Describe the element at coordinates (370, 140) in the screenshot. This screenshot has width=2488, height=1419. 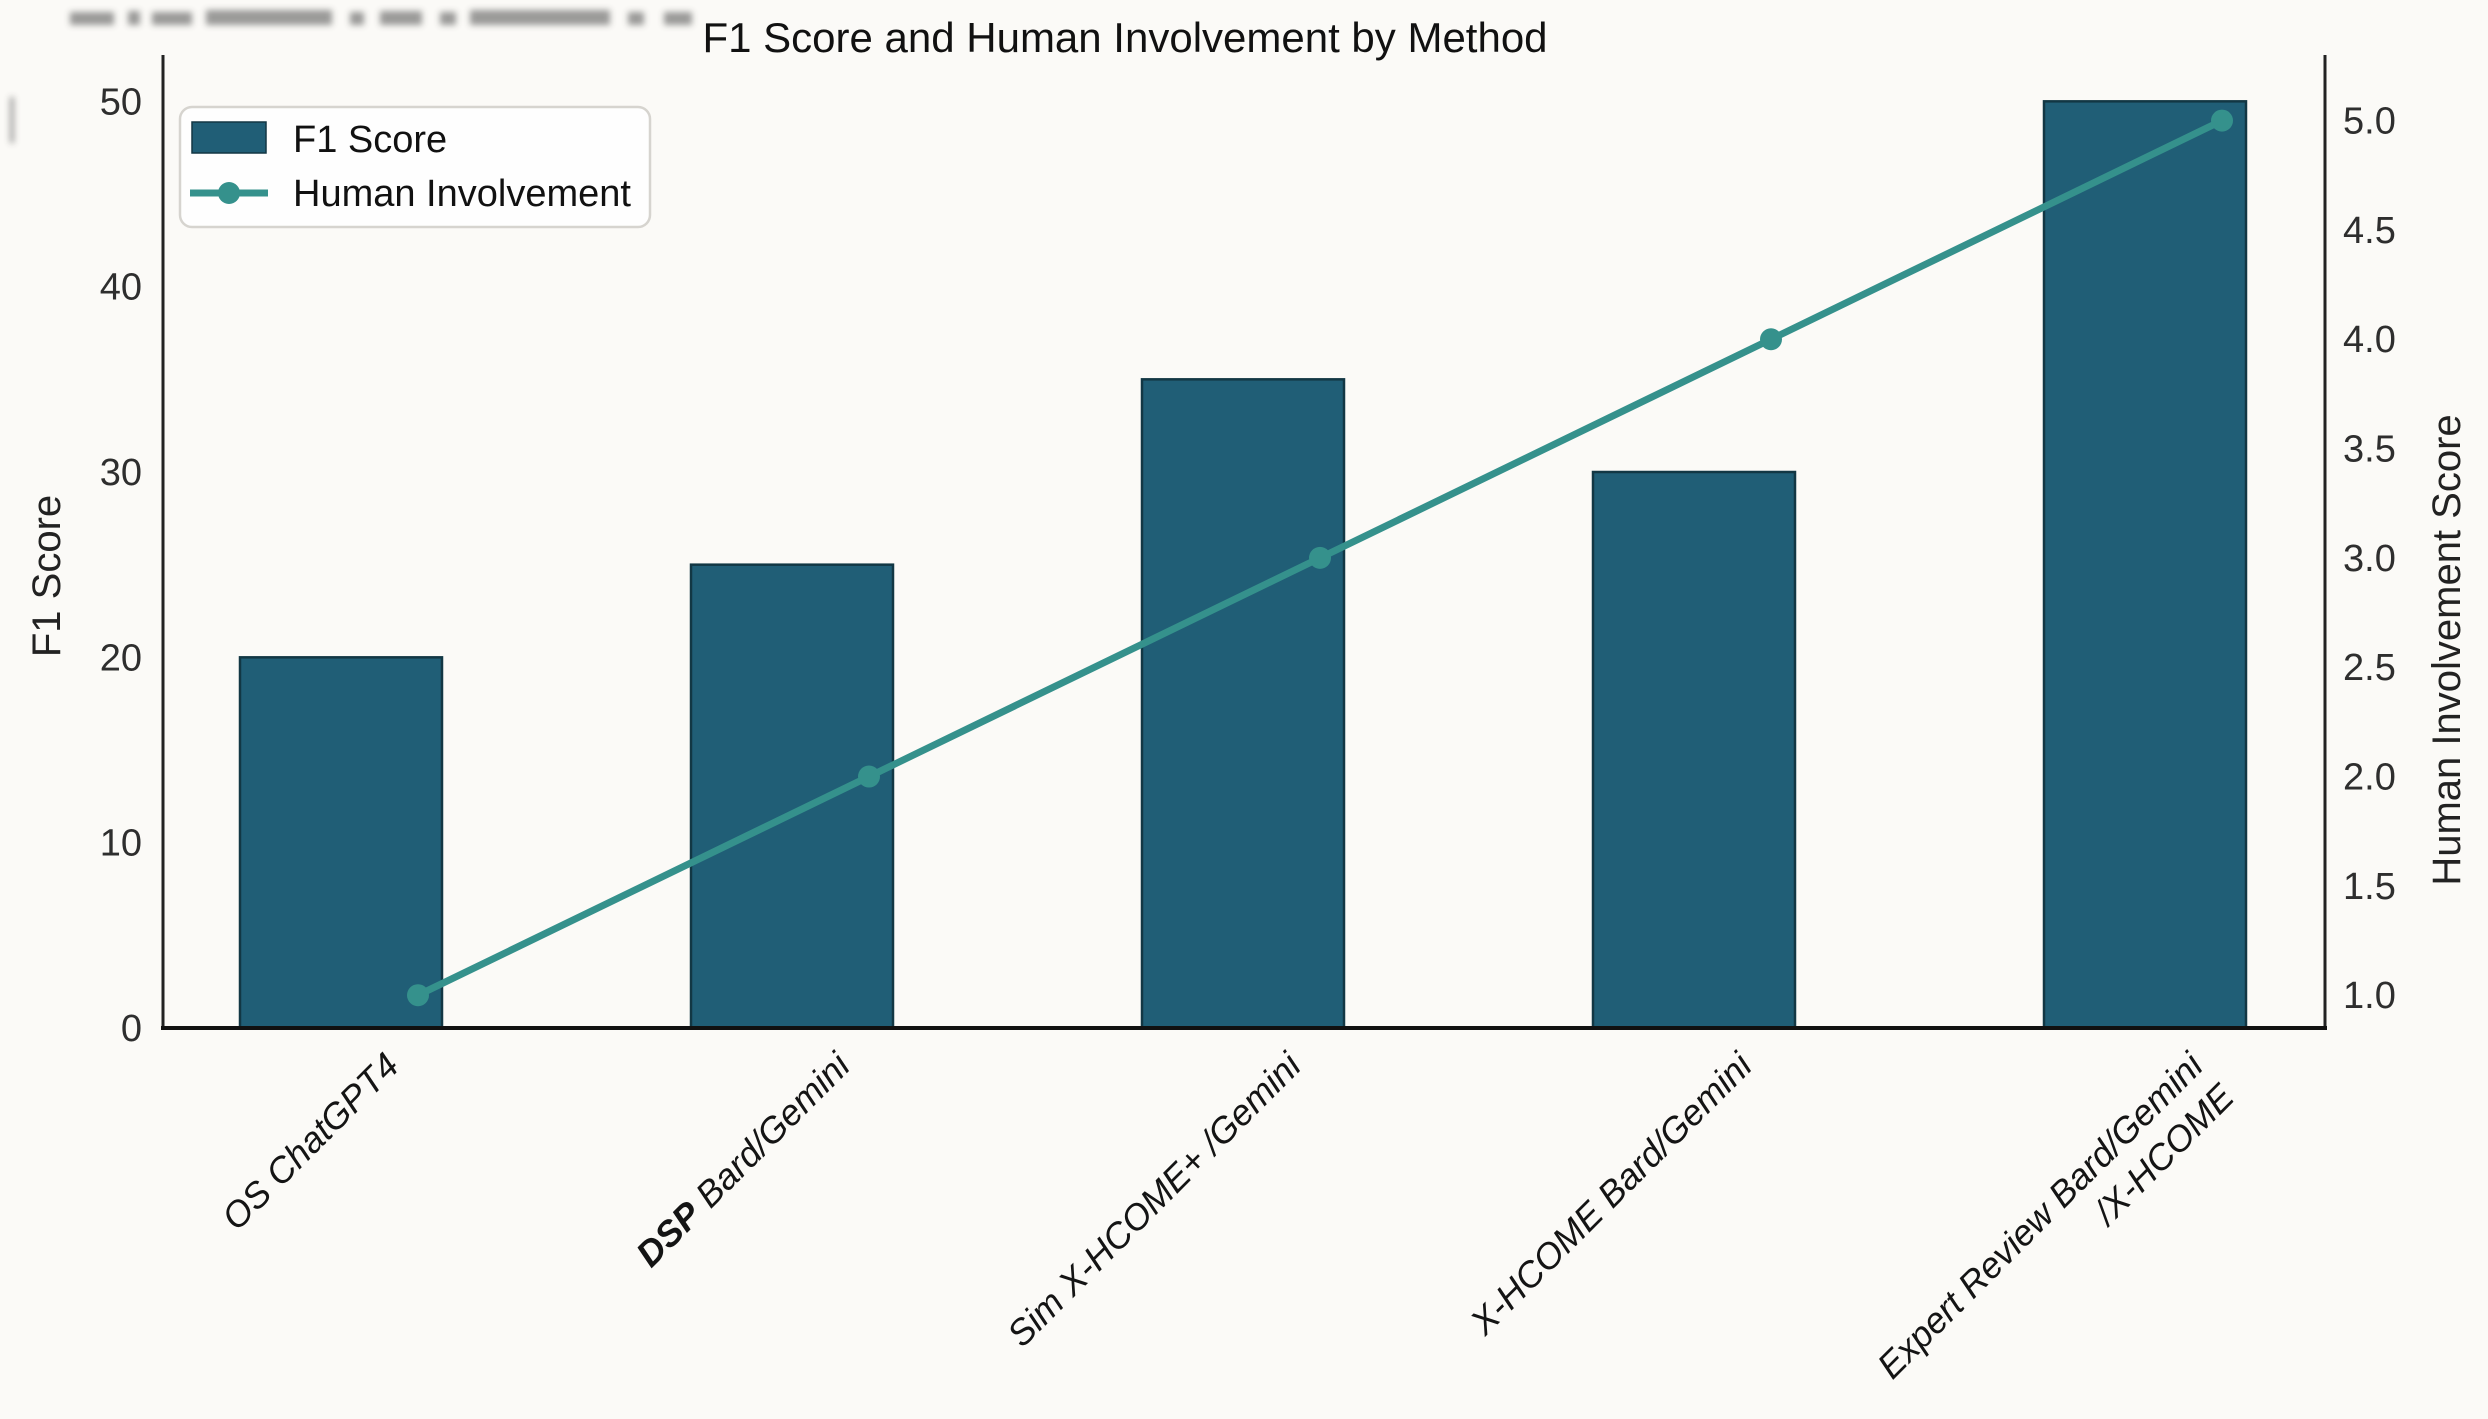
I see `legend-label-f1: F1 Score` at that location.